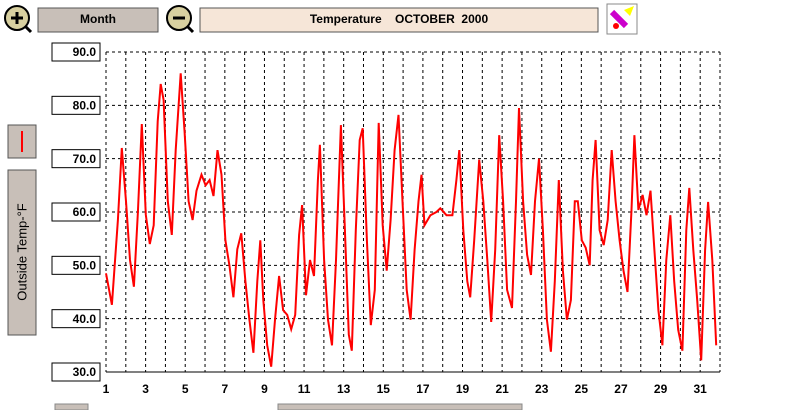 This screenshot has height=410, width=800. I want to click on y-axis-label: Outside Temp-°F, so click(21, 251).